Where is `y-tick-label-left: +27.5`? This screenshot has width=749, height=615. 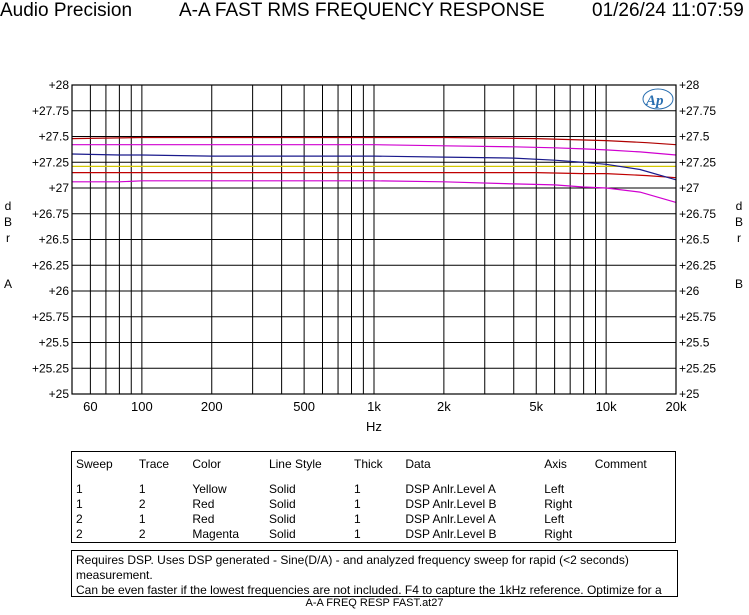 y-tick-label-left: +27.5 is located at coordinates (54, 137).